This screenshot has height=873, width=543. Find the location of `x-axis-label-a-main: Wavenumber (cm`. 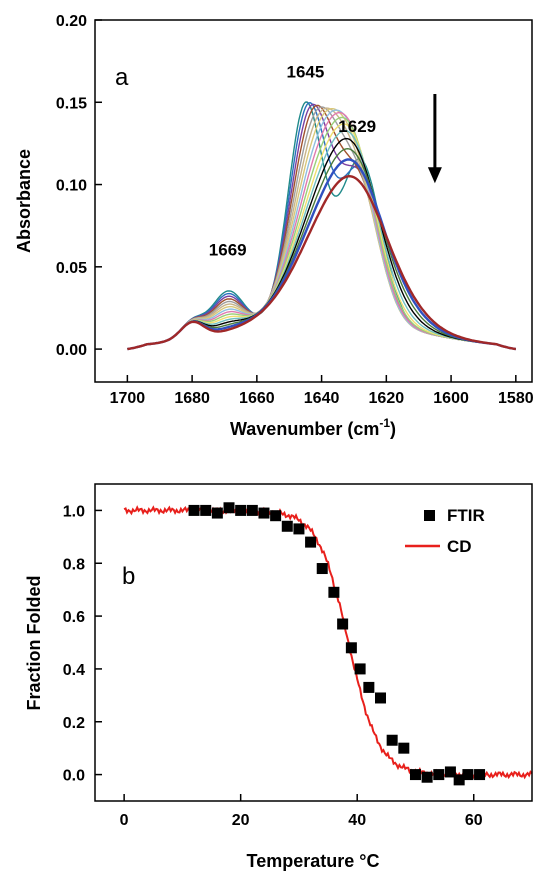

x-axis-label-a-main: Wavenumber (cm is located at coordinates (304, 429).